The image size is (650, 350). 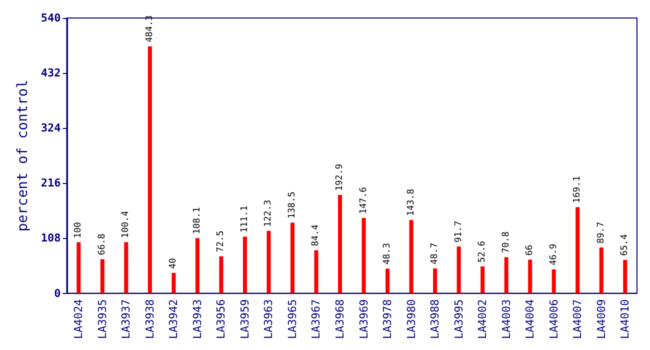 What do you see at coordinates (530, 250) in the screenshot?
I see `data-label: 66` at bounding box center [530, 250].